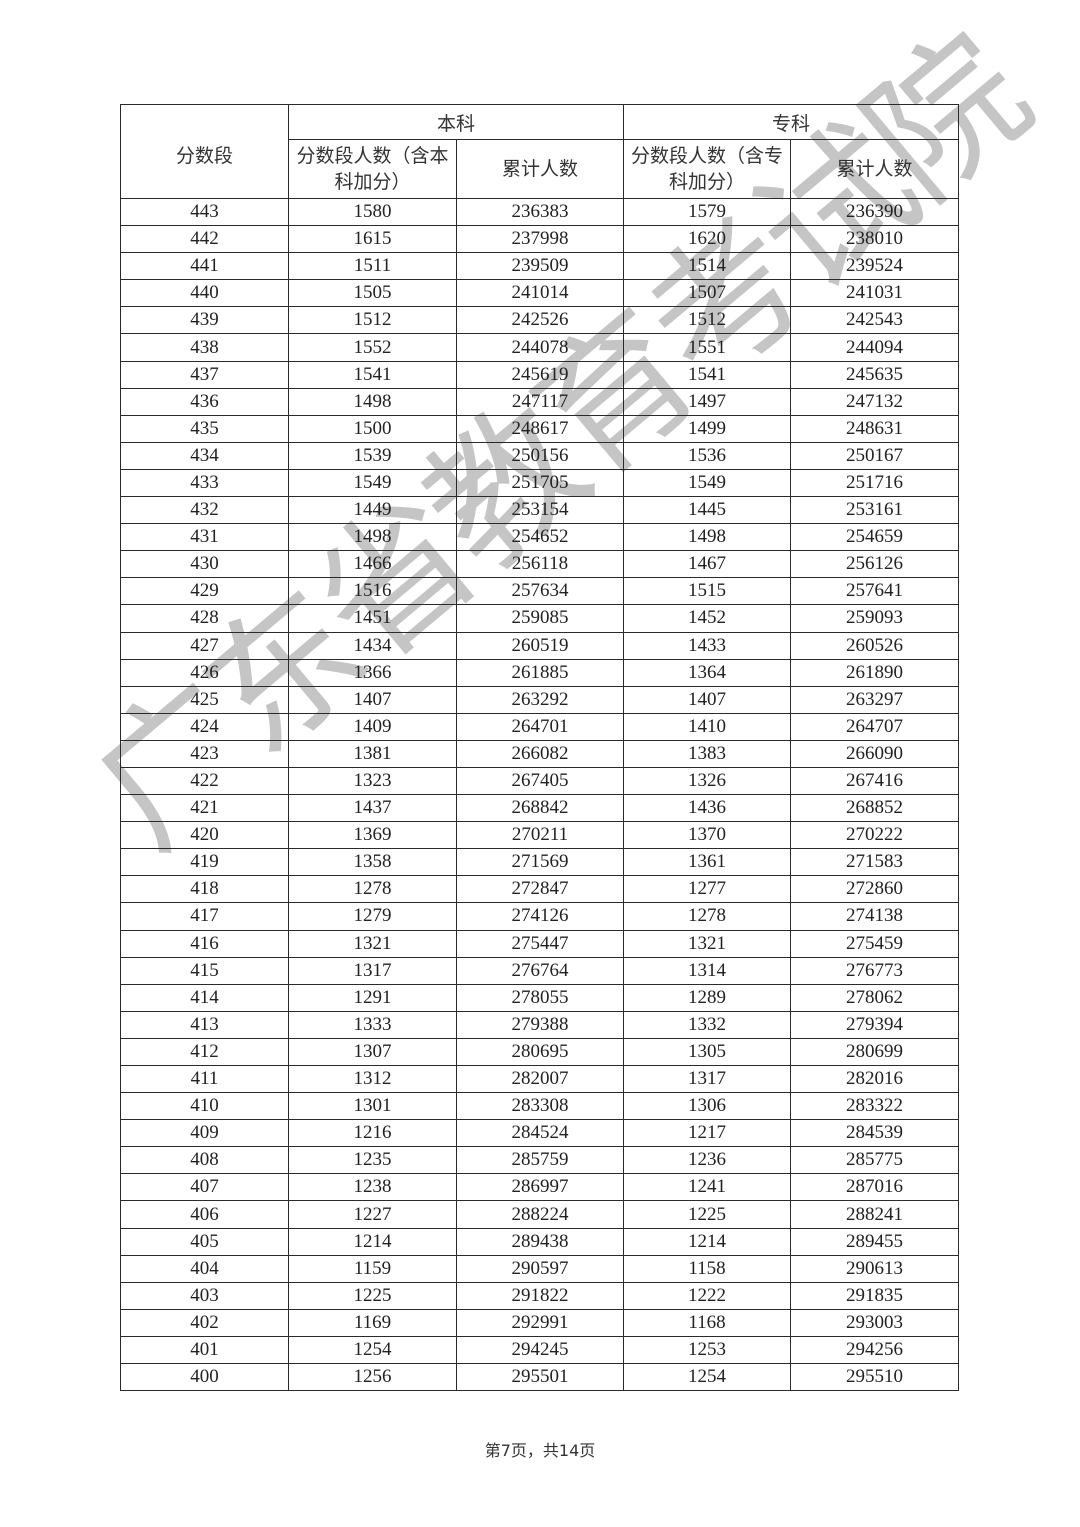 The image size is (1080, 1527). Describe the element at coordinates (372, 808) in the screenshot. I see `undergrad-count-cell: 1437` at that location.